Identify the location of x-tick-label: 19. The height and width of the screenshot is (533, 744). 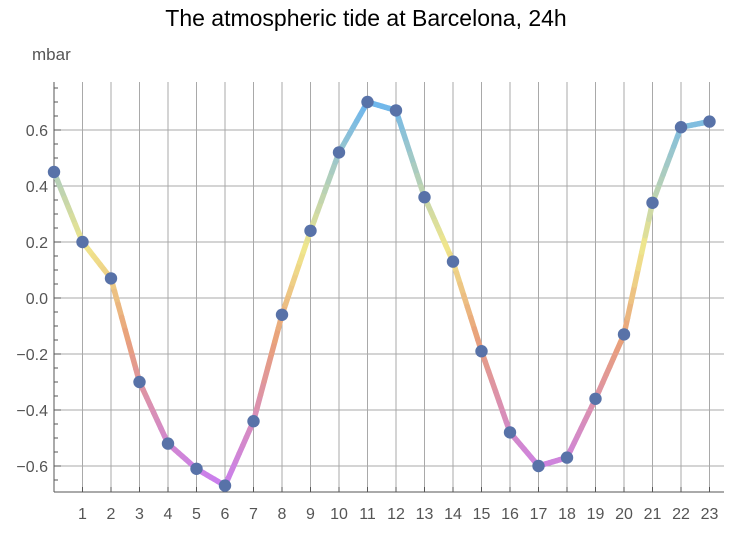
(596, 514).